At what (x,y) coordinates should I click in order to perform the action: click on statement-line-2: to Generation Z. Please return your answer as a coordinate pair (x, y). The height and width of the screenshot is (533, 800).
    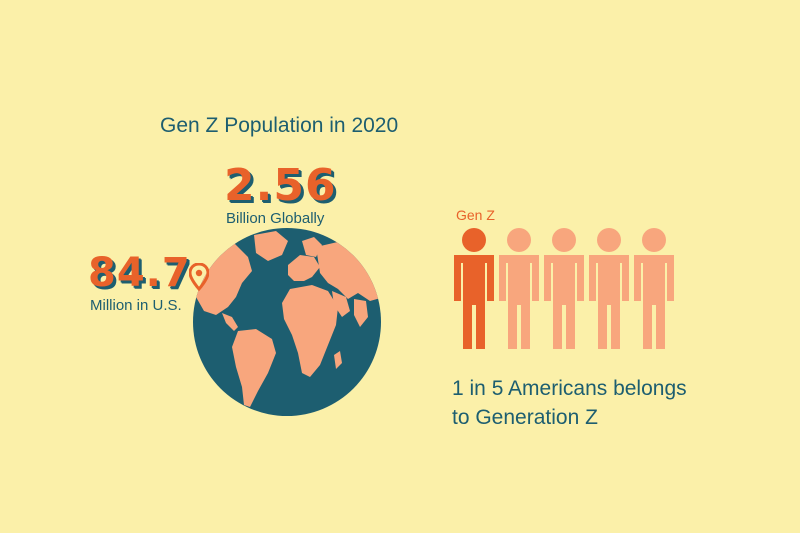
    Looking at the image, I should click on (525, 417).